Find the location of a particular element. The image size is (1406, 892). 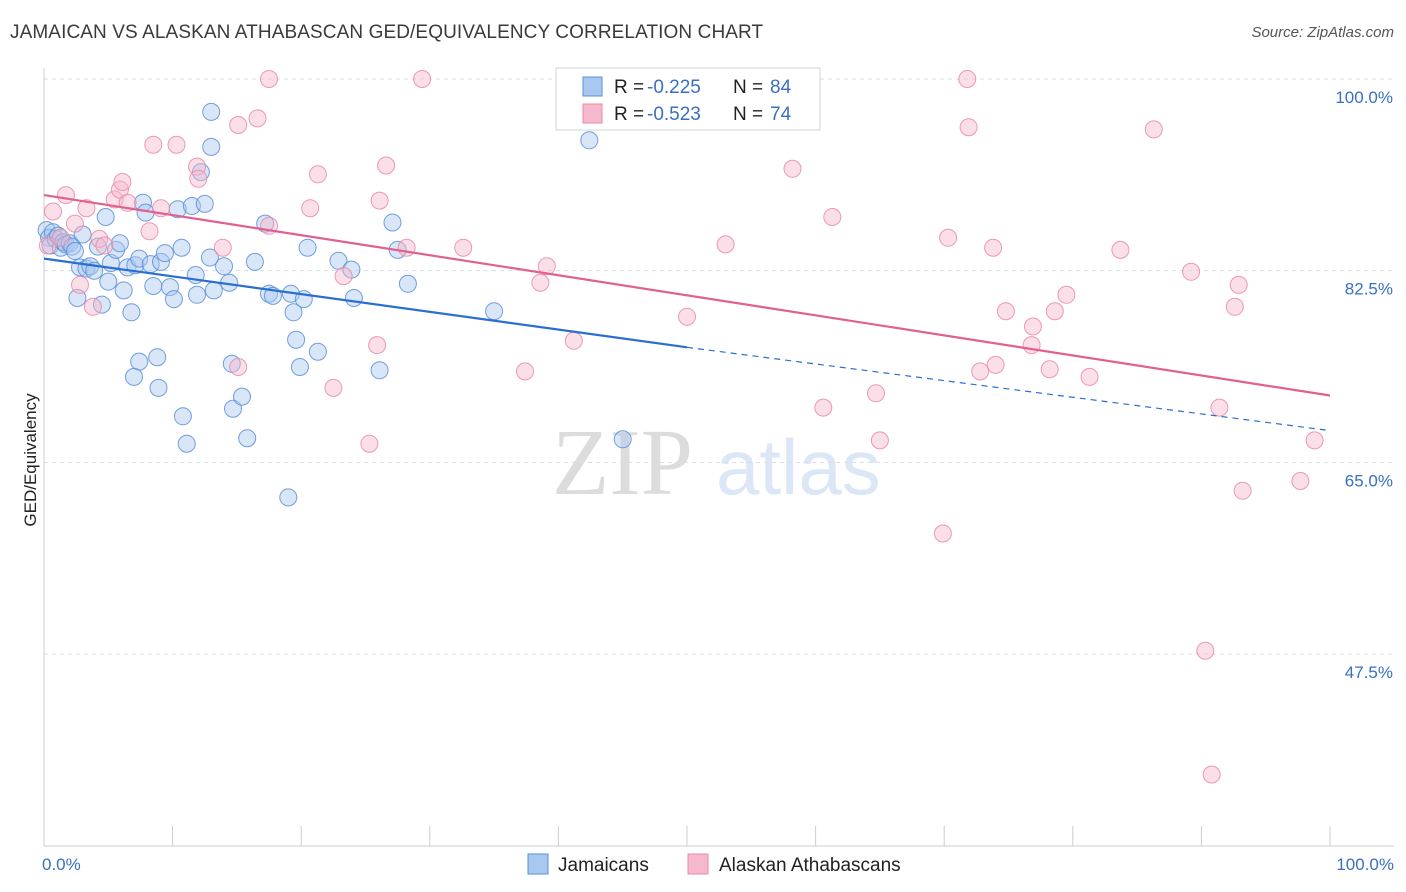

legend-r-value-jamaicans: -0.225 is located at coordinates (674, 87).